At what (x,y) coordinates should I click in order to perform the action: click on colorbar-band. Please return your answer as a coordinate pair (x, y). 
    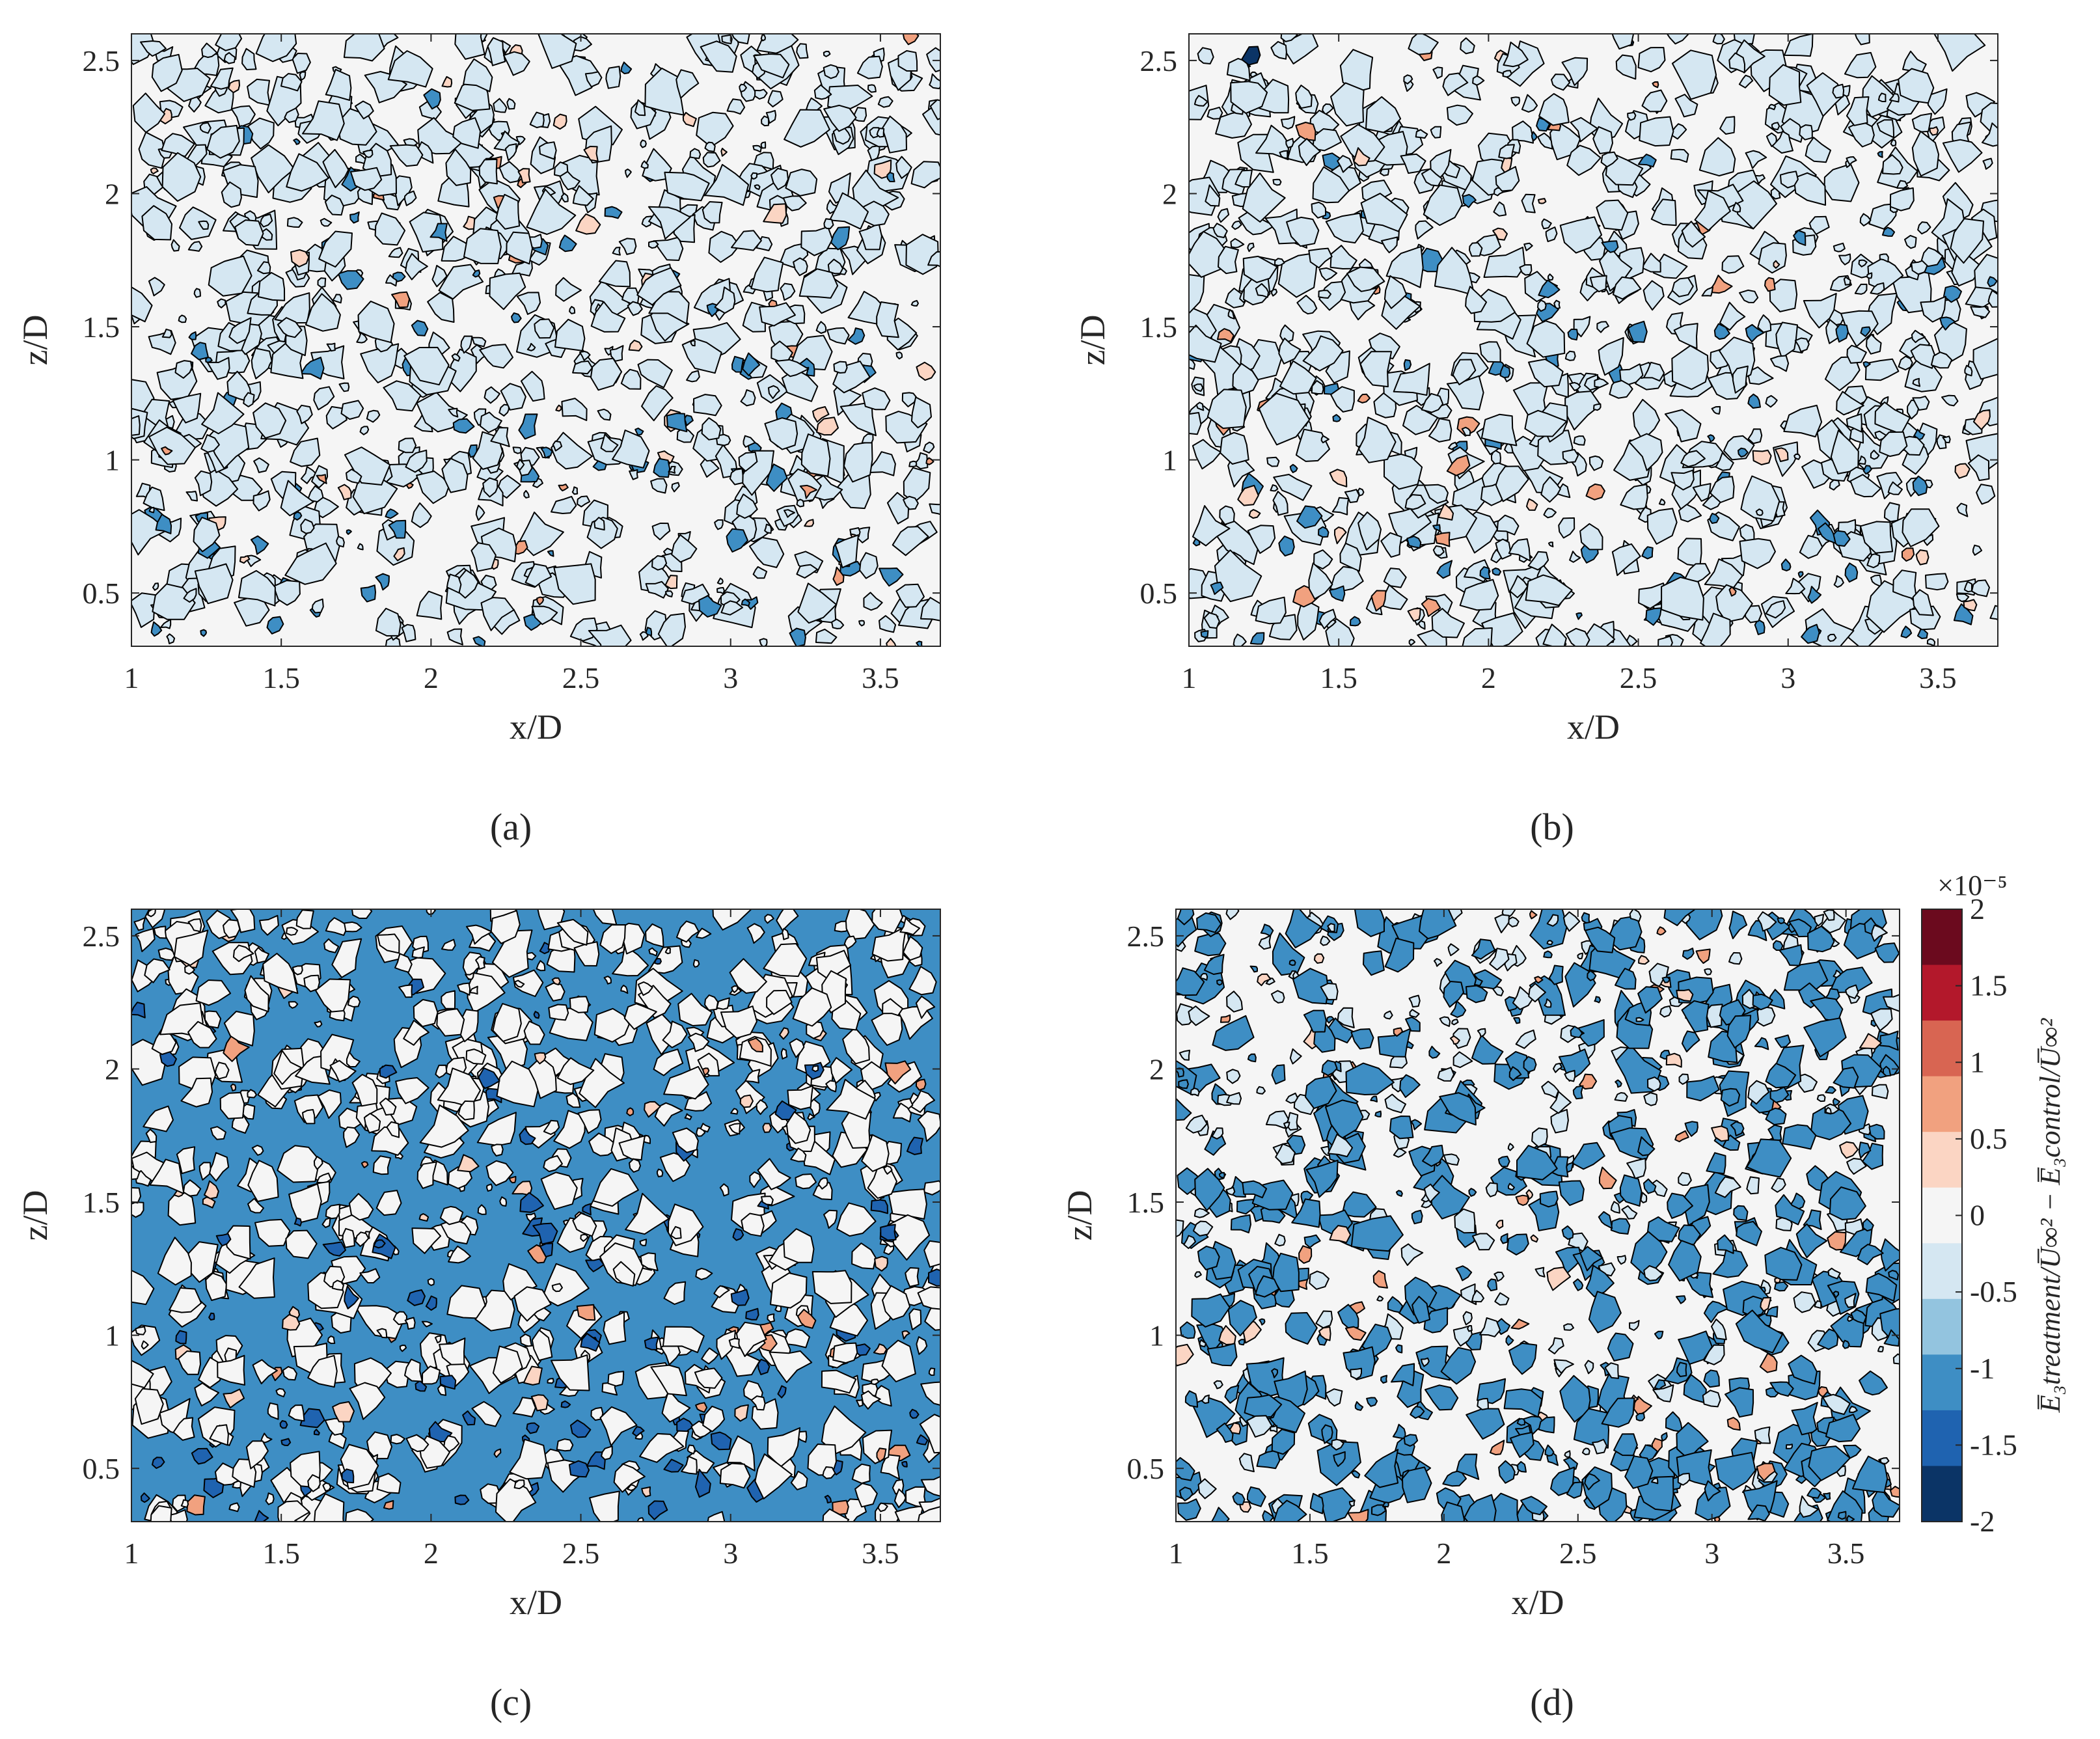
    Looking at the image, I should click on (1942, 1048).